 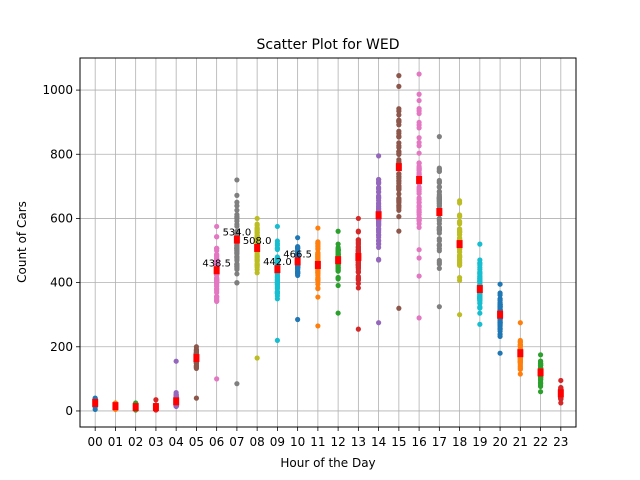 I want to click on x-tick-label: 22, so click(x=540, y=442).